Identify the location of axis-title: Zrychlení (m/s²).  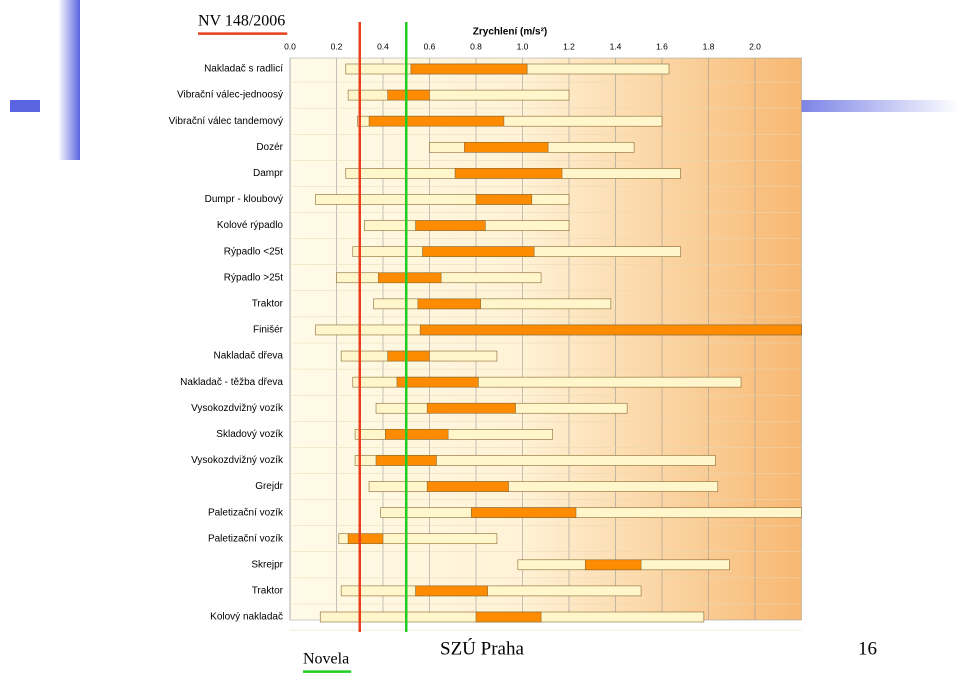
(510, 32).